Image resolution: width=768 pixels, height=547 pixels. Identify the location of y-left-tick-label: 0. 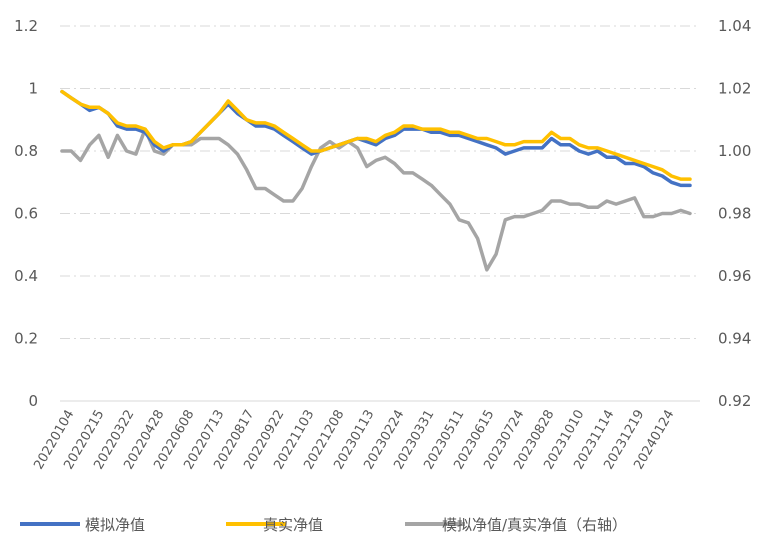
(33, 401).